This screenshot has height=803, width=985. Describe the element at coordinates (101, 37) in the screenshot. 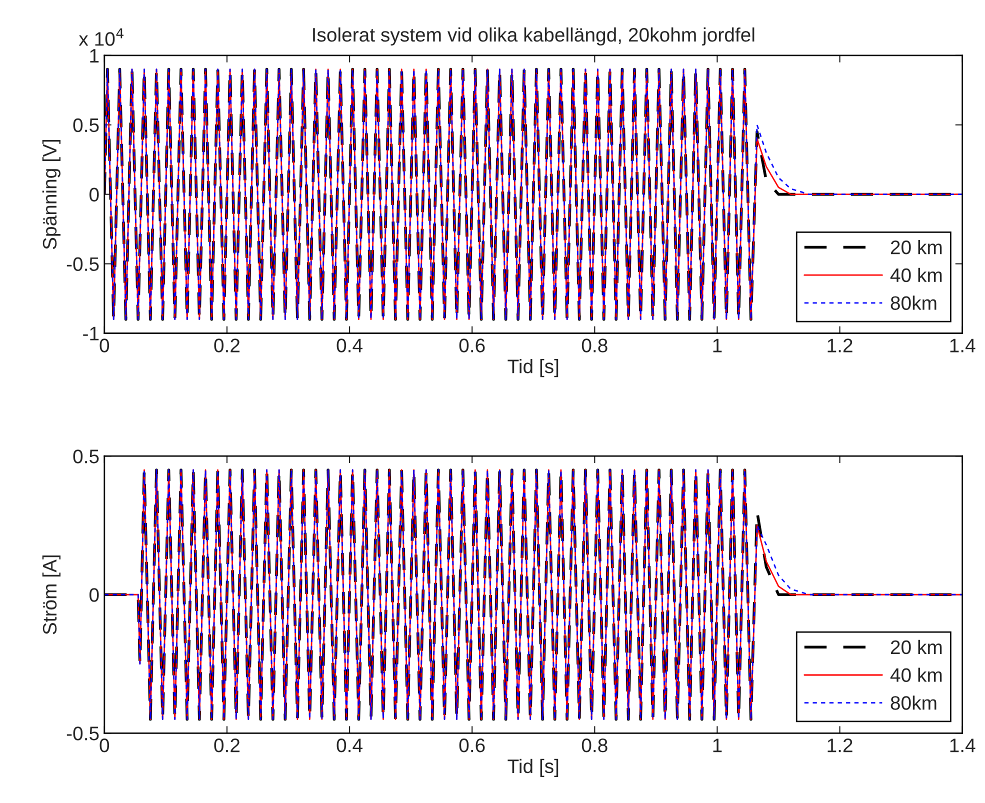

I see `text: x 10$^{4}$` at that location.